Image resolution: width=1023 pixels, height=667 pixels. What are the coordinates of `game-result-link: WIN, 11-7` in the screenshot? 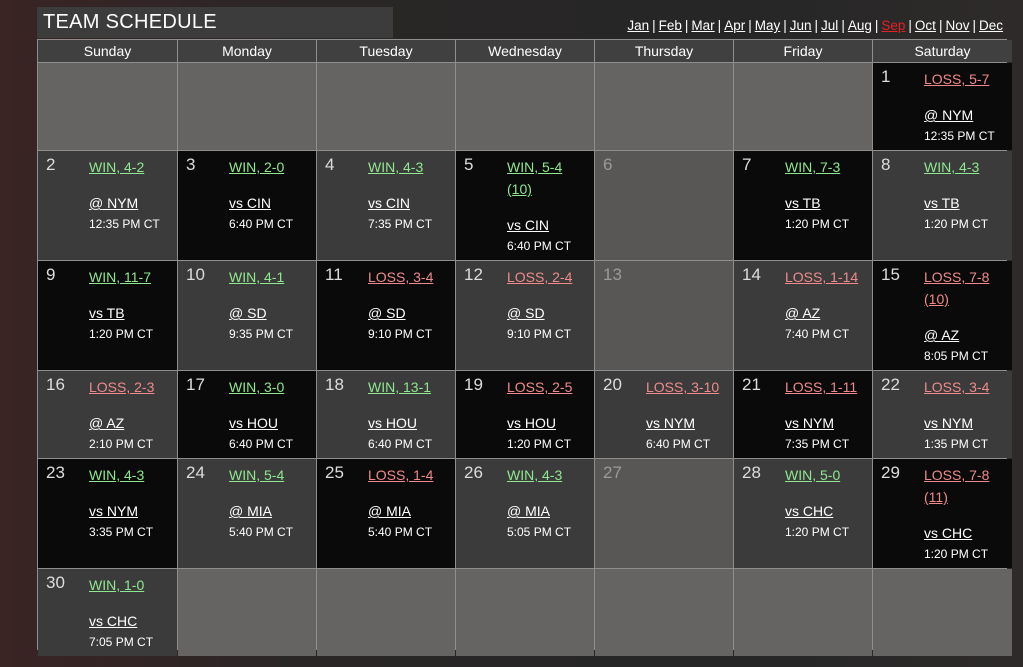 It's located at (120, 277).